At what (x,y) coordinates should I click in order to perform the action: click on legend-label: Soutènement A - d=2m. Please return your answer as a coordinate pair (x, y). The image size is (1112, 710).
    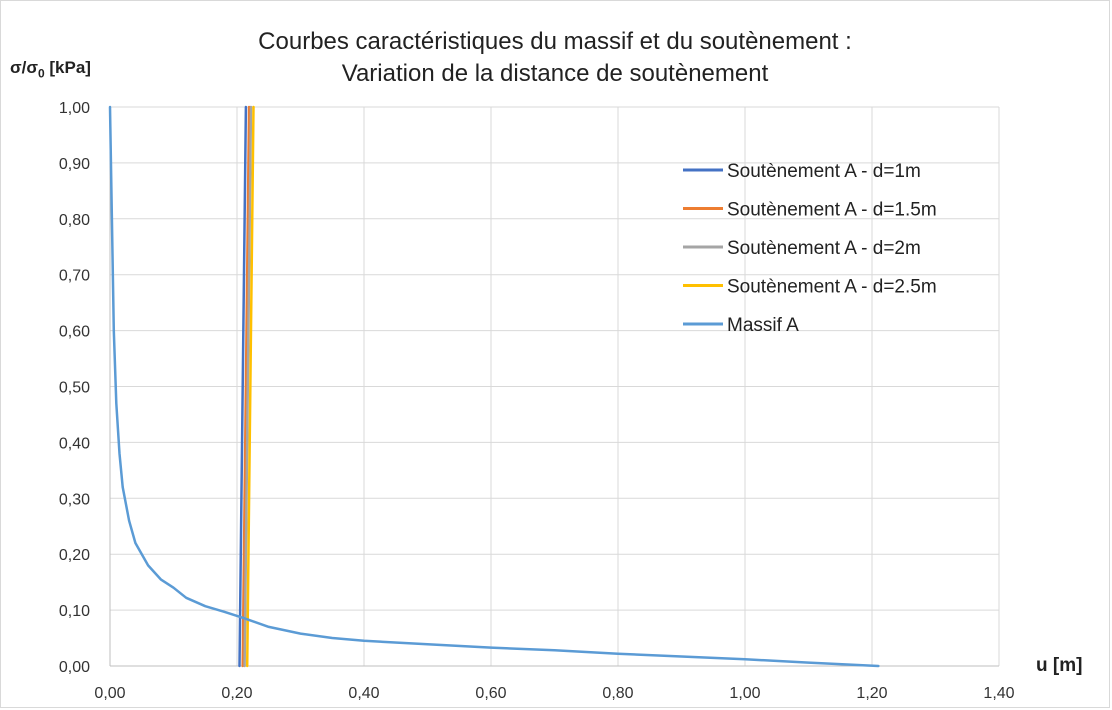
    Looking at the image, I should click on (824, 248).